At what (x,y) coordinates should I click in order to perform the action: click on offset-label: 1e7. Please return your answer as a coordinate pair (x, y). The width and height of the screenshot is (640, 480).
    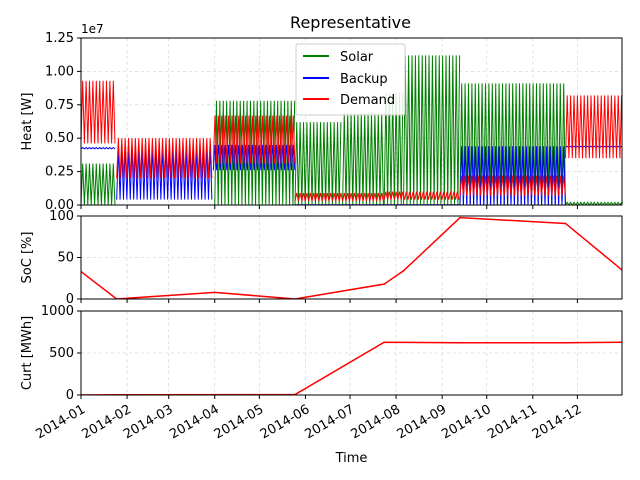
    Looking at the image, I should click on (92, 29).